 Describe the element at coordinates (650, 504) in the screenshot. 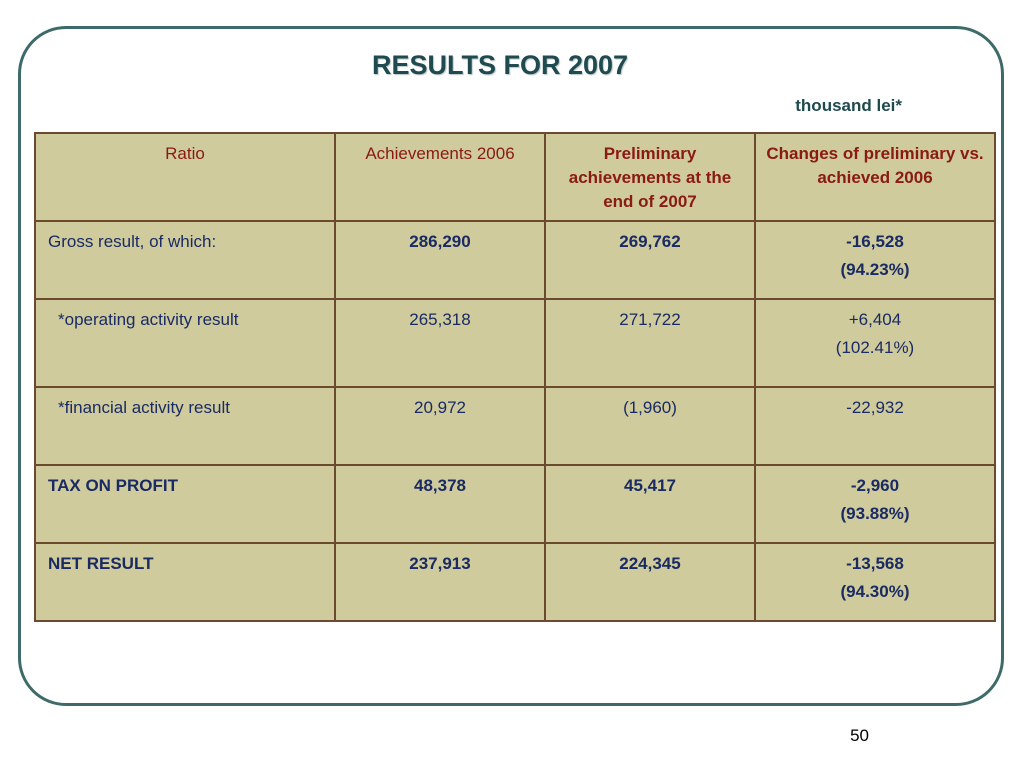

I see `cell-2007: 45,417` at that location.